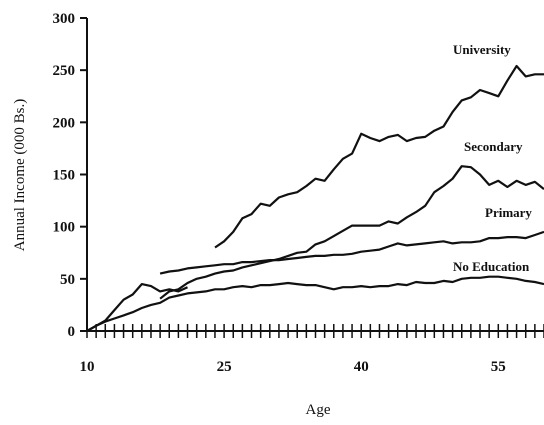 Image resolution: width=544 pixels, height=425 pixels. I want to click on y-tick-label: 50, so click(67, 280).